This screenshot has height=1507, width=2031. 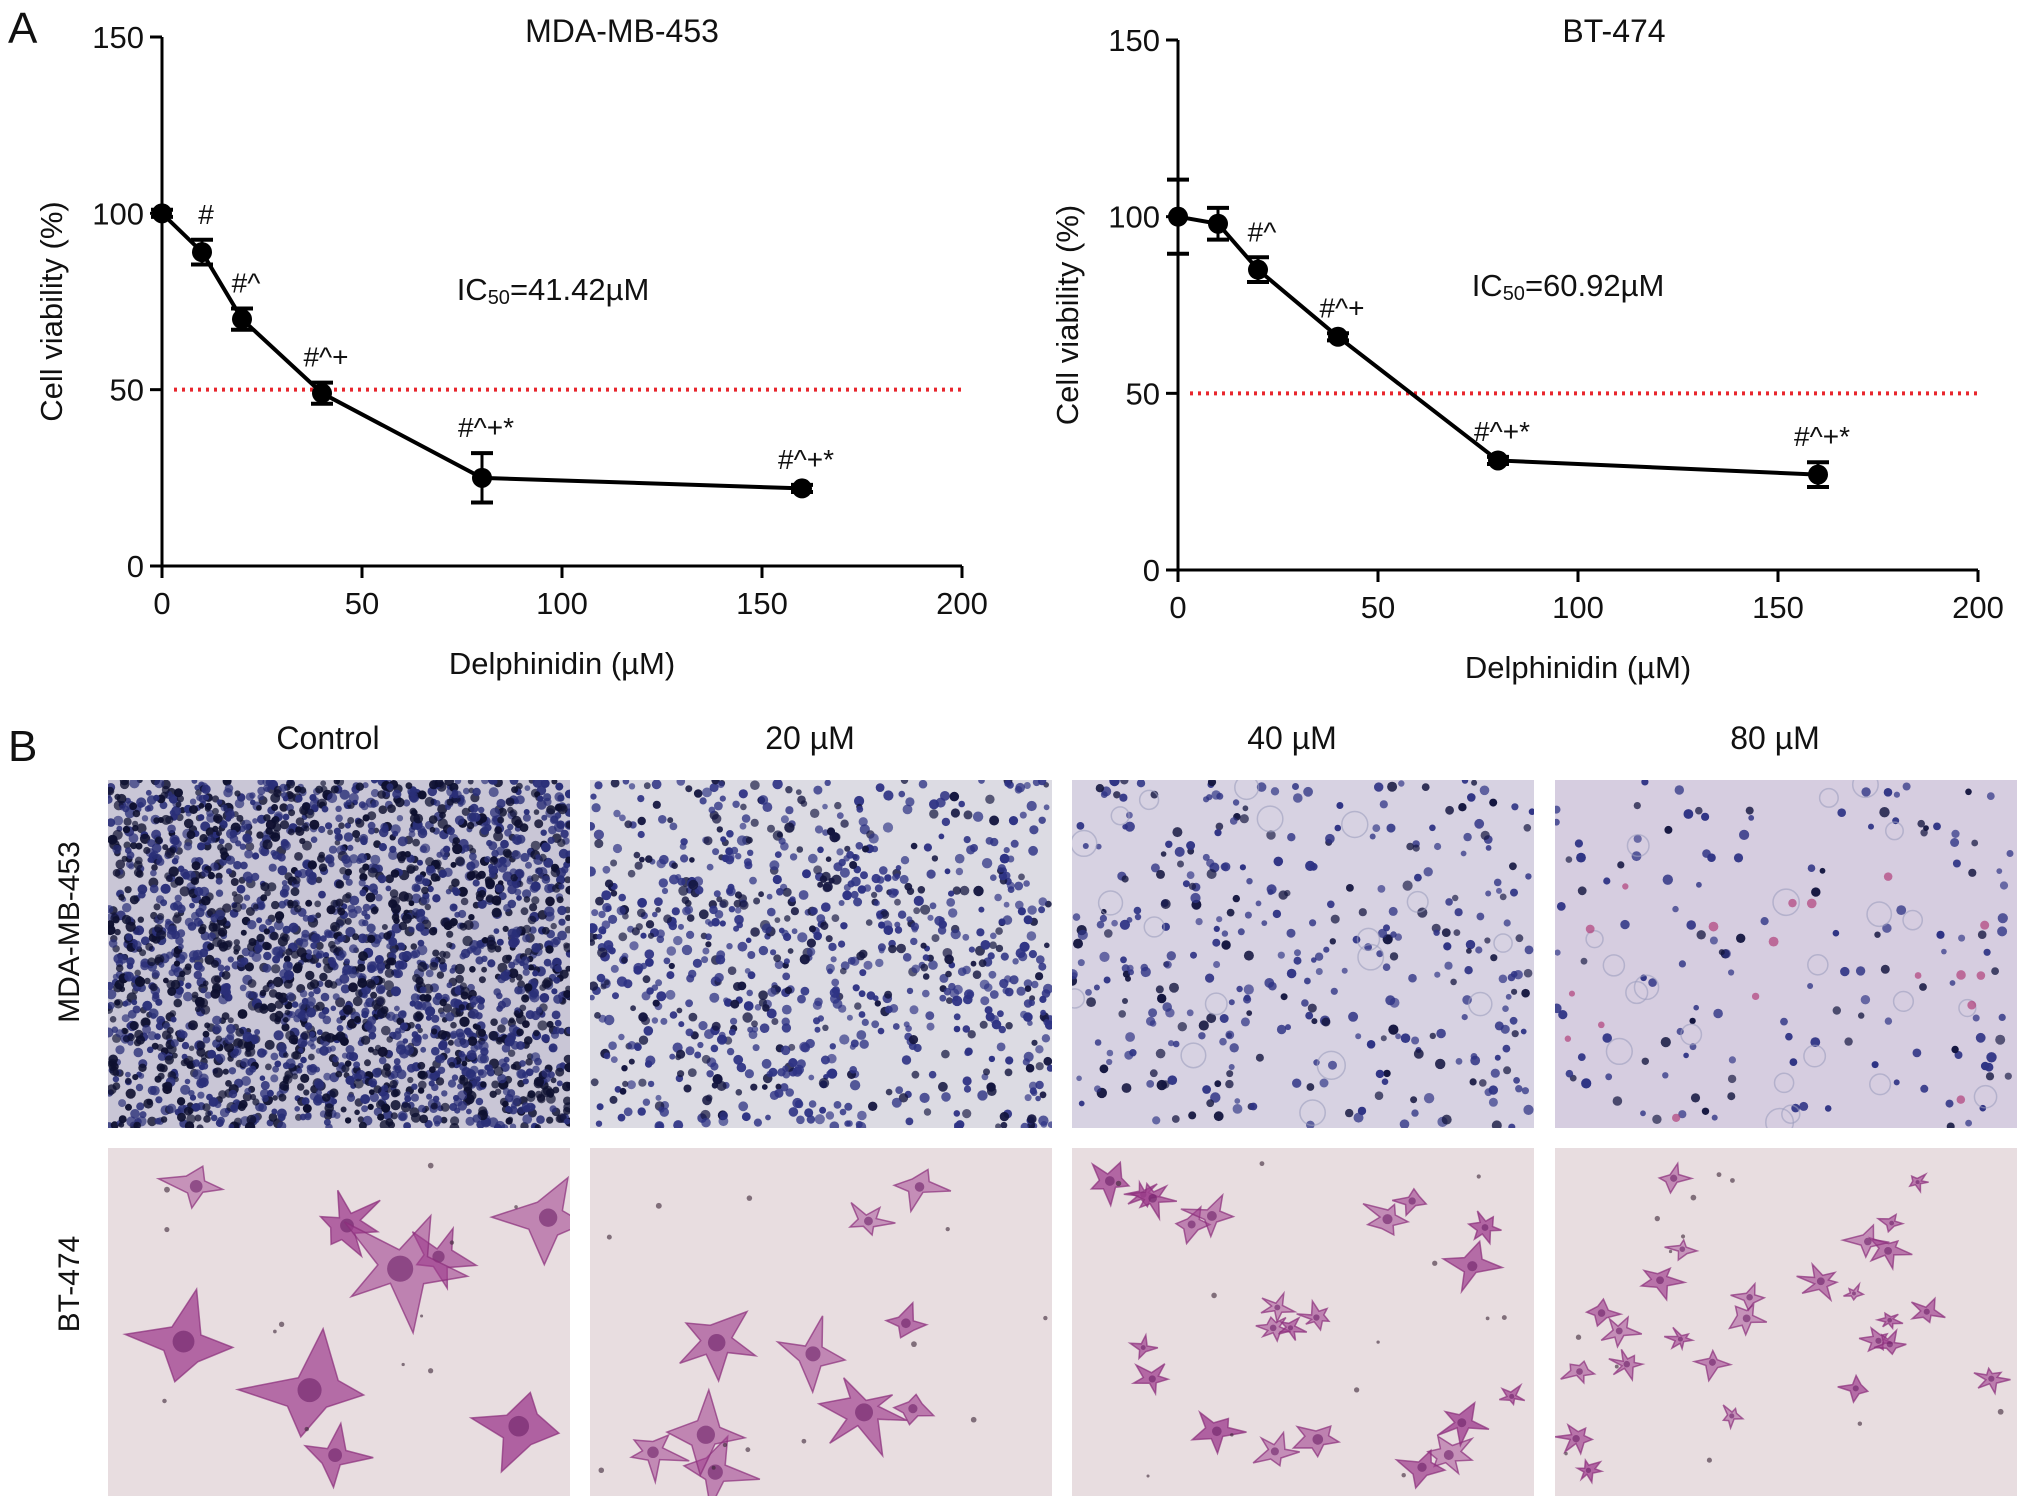 I want to click on ic50-annotation: IC50=41.42µM, so click(x=553, y=290).